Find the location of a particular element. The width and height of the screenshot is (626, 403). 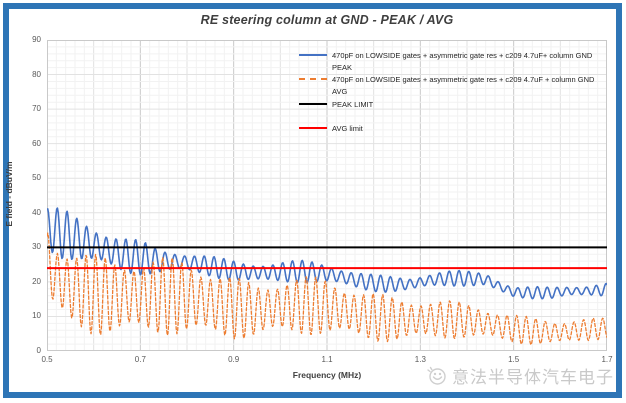

legend-item: AVG limit is located at coordinates (452, 129).